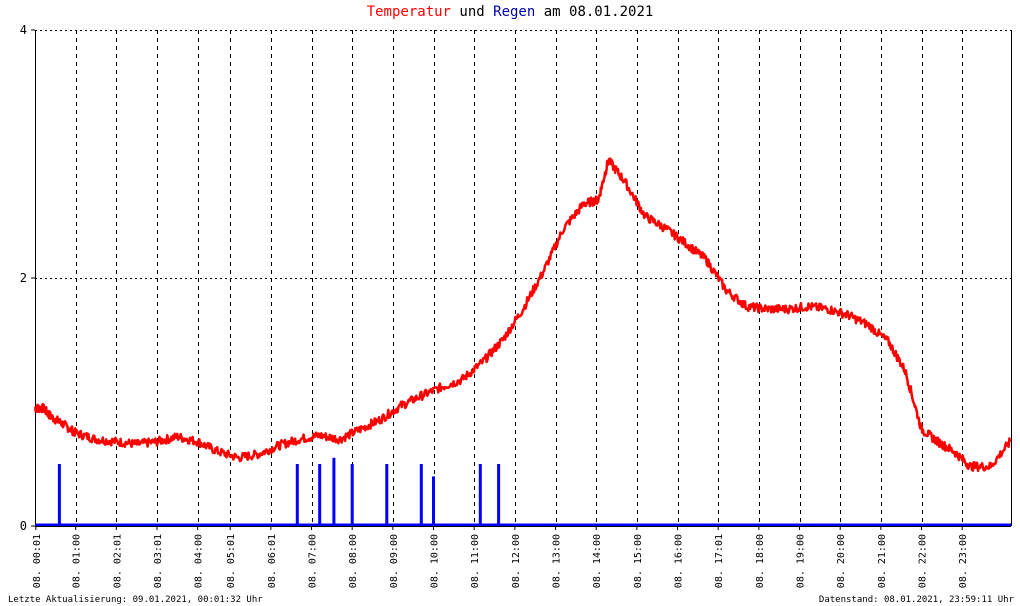 The width and height of the screenshot is (1020, 606). I want to click on chart-title: Temperatur und Regen am 08.01.2021, so click(510, 12).